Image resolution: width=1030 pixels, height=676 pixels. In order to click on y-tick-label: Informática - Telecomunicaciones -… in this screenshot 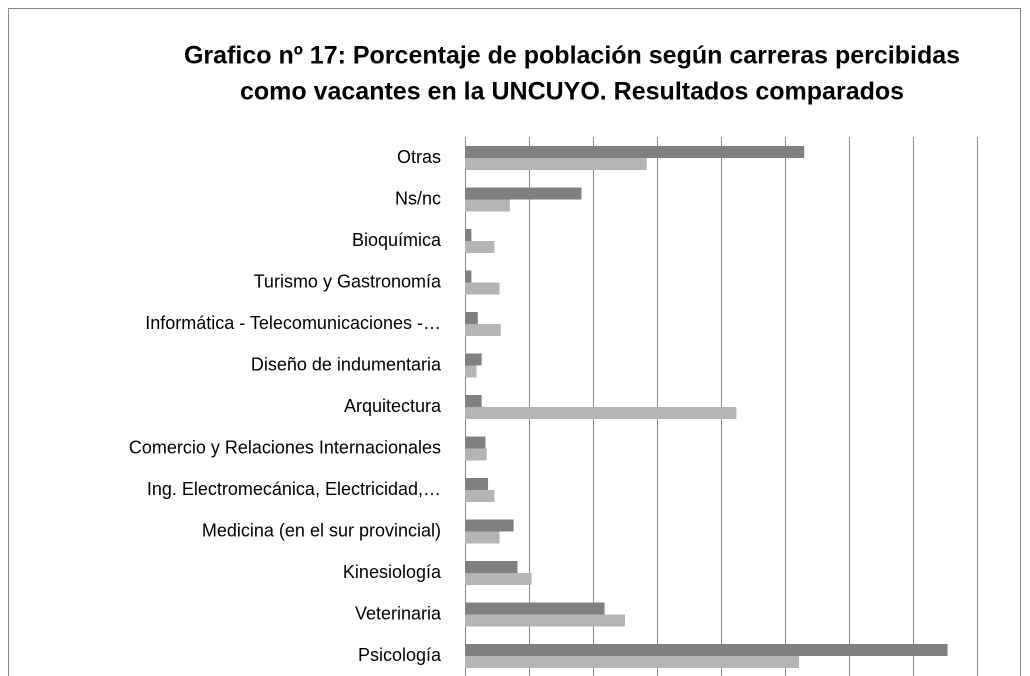, I will do `click(293, 323)`.